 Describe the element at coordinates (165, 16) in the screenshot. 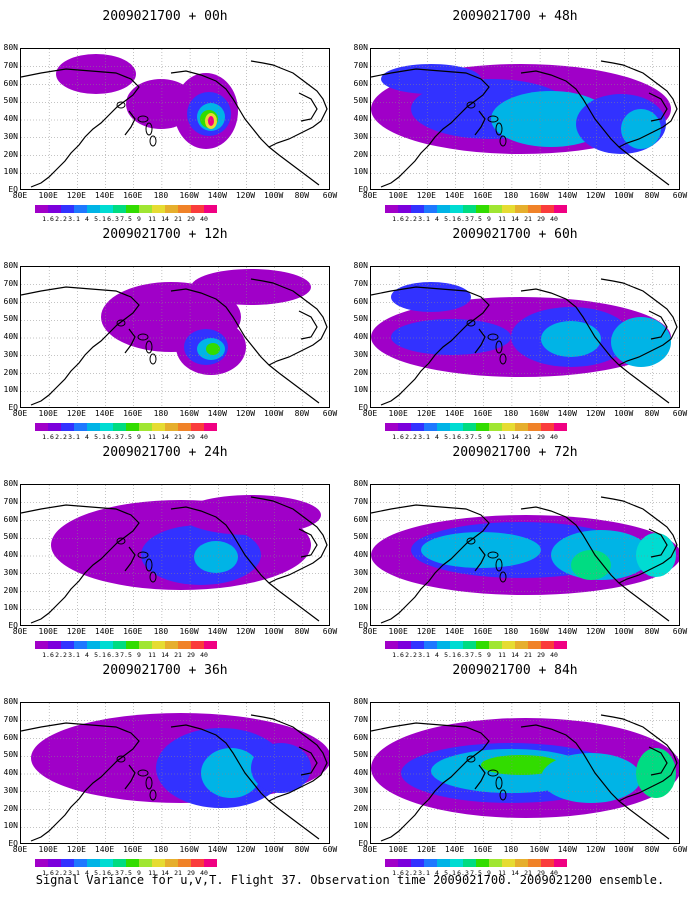

I see `panel-title: 2009021700 + 00h` at that location.